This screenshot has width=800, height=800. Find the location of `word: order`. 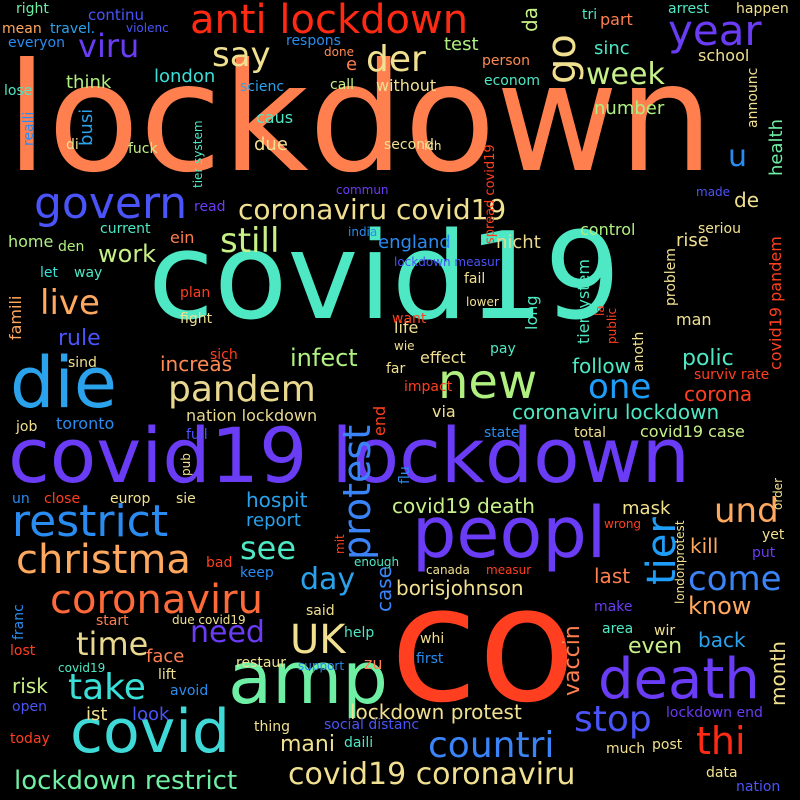

word: order is located at coordinates (778, 494).